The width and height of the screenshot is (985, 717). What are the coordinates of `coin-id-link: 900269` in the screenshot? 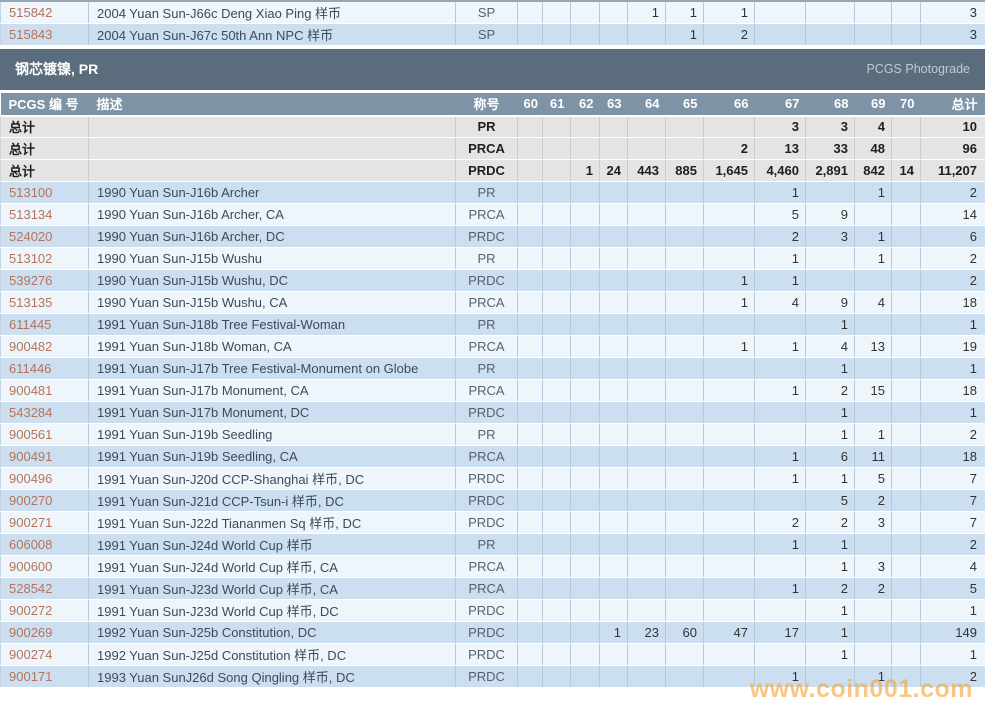 It's located at (31, 632).